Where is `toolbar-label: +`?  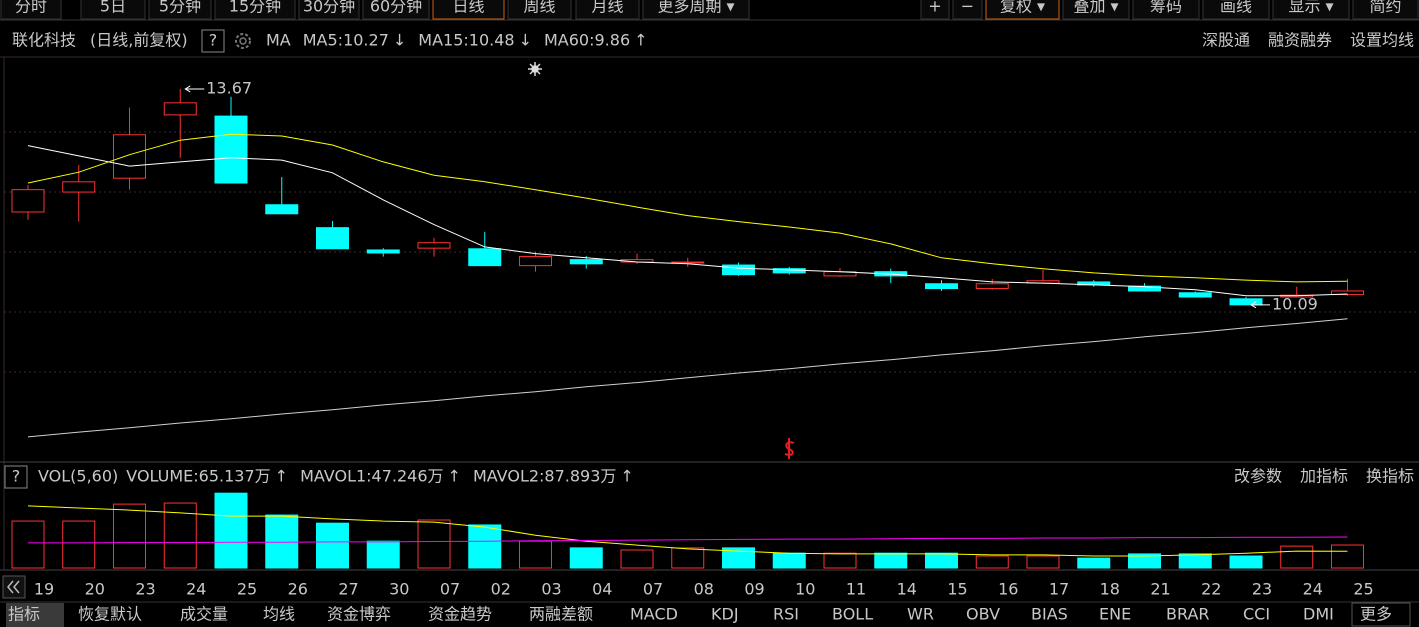
toolbar-label: + is located at coordinates (934, 8).